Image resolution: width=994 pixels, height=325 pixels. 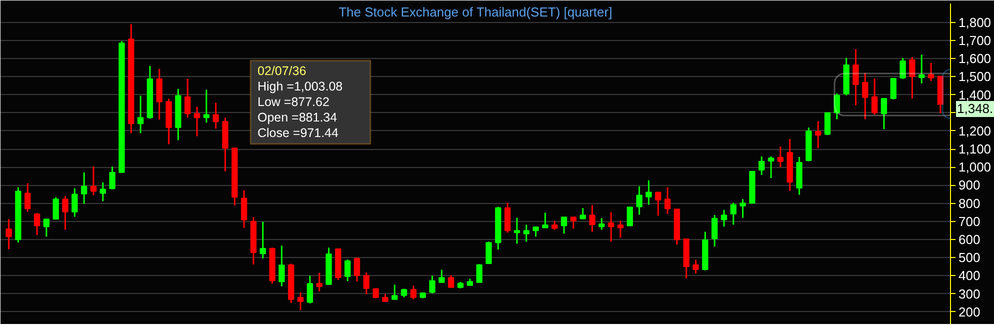 I want to click on y-tick-label: 500, so click(x=969, y=258).